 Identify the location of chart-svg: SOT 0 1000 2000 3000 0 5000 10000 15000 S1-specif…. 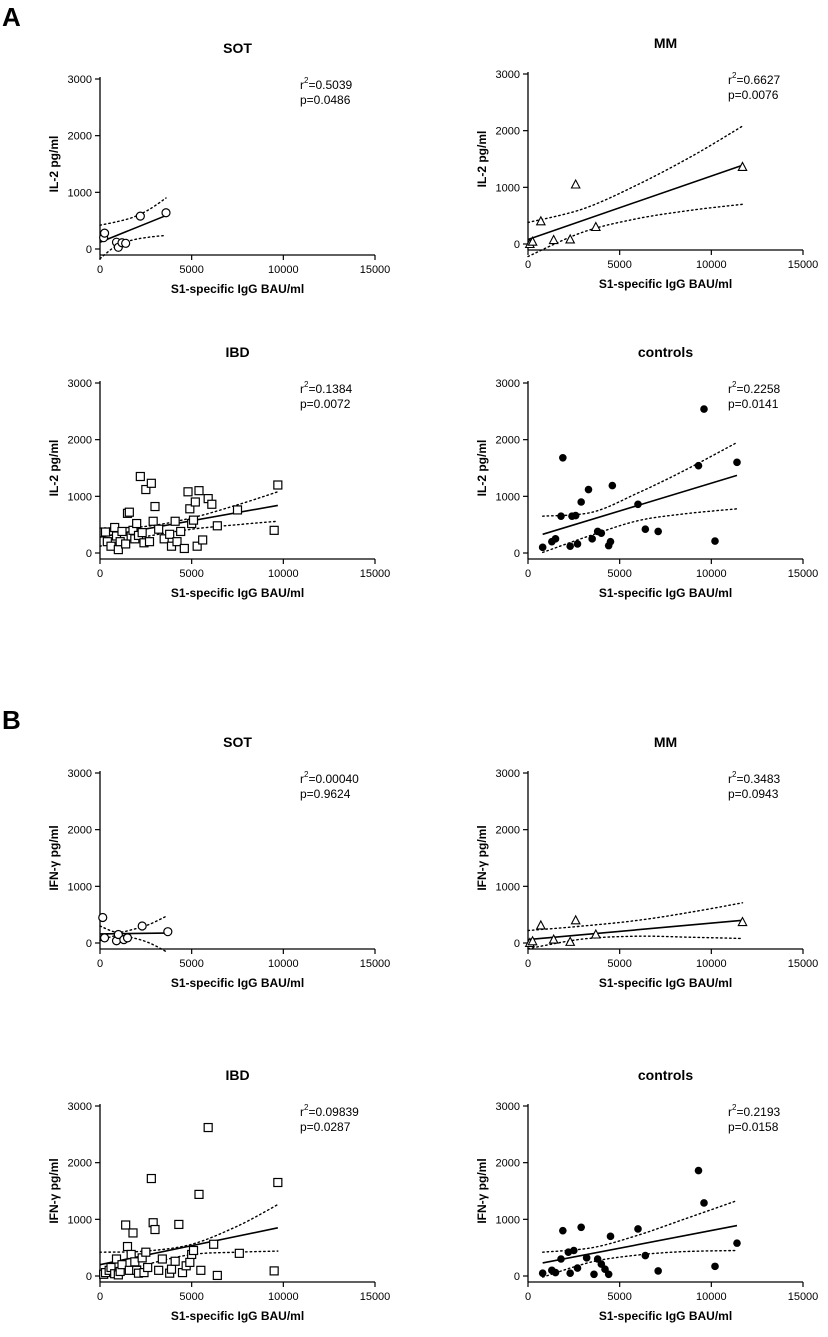
(218, 862).